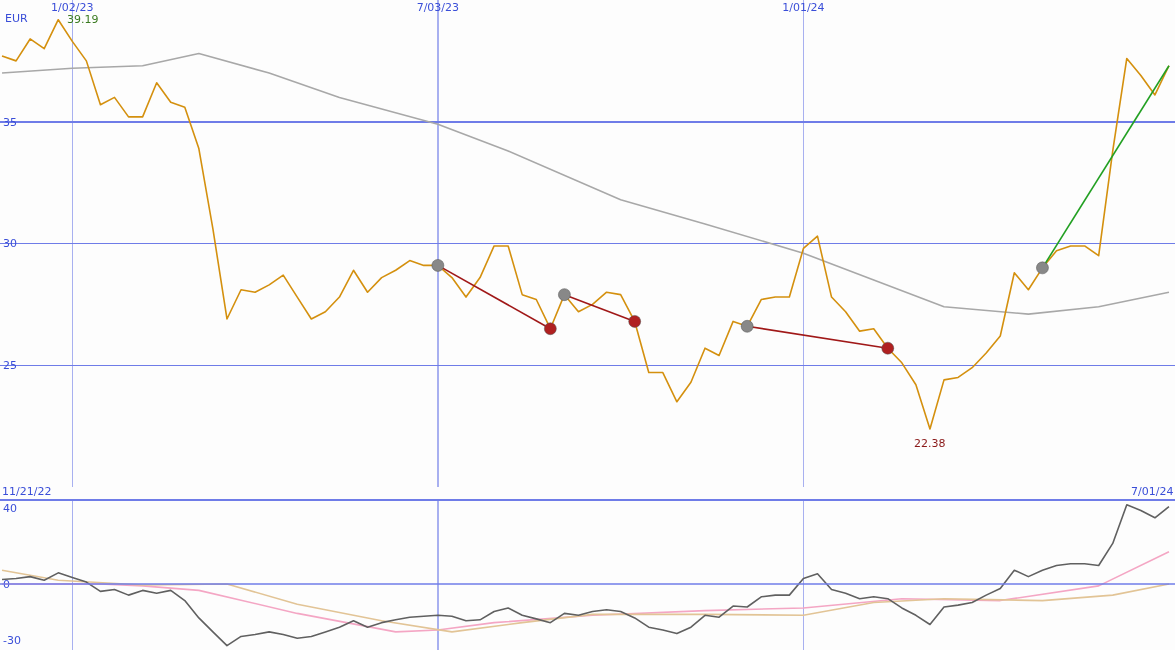 The image size is (1175, 650). Describe the element at coordinates (930, 443) in the screenshot. I see `annotation: 22.38` at that location.